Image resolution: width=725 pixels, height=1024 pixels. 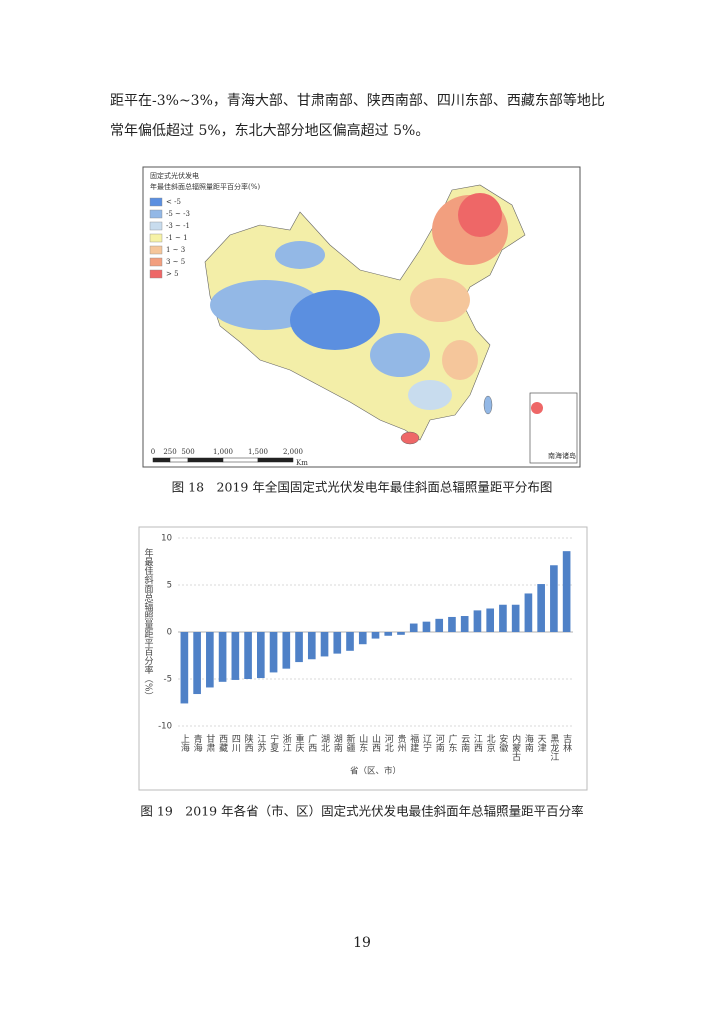 I want to click on x-tick-label: 西藏, so click(x=222, y=743).